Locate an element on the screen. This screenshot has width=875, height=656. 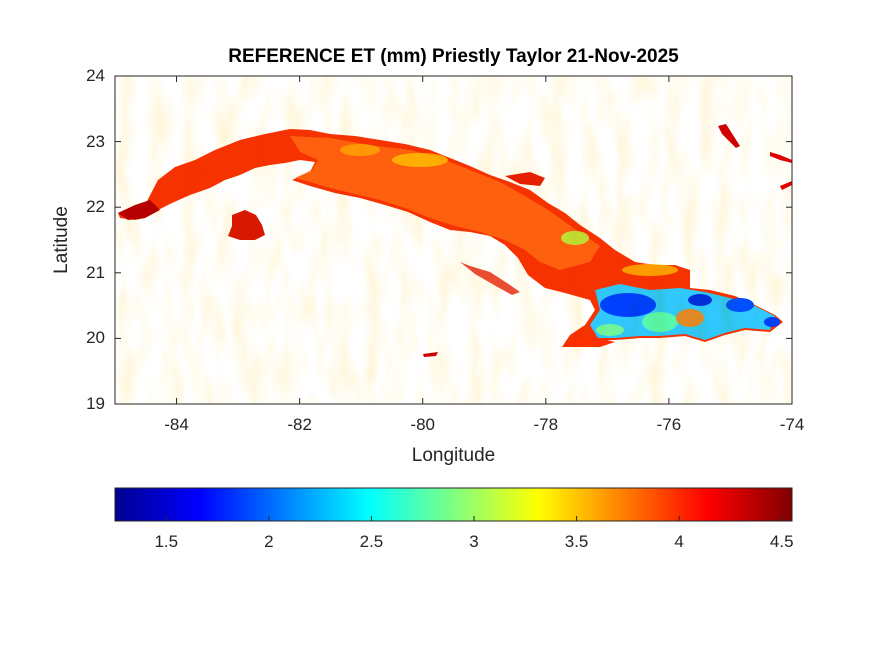
y-tick-label: 19 is located at coordinates (95, 403).